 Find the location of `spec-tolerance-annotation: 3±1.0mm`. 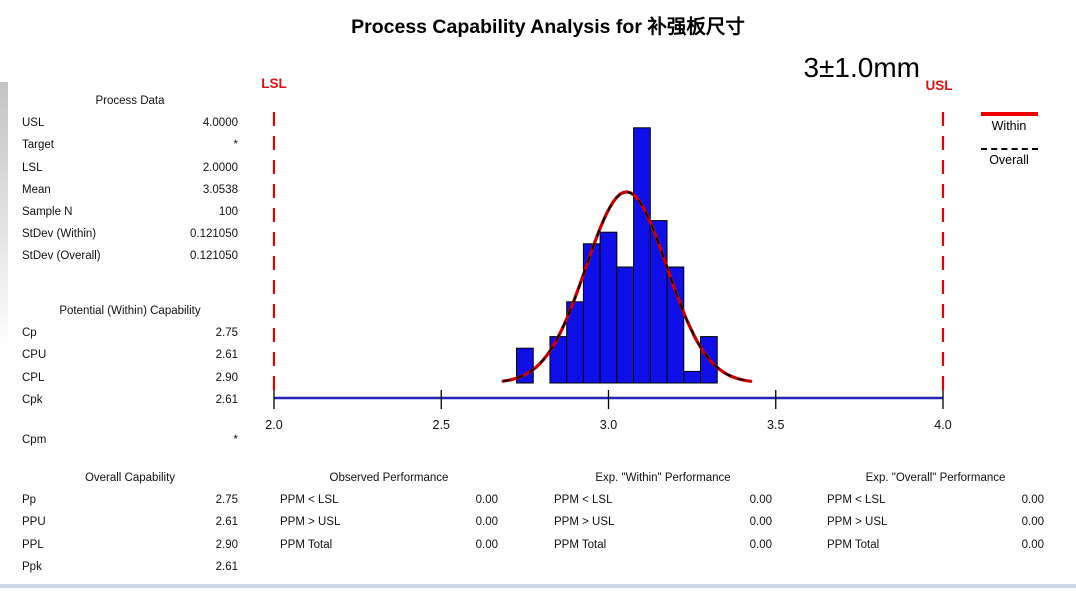

spec-tolerance-annotation: 3±1.0mm is located at coordinates (861, 67).